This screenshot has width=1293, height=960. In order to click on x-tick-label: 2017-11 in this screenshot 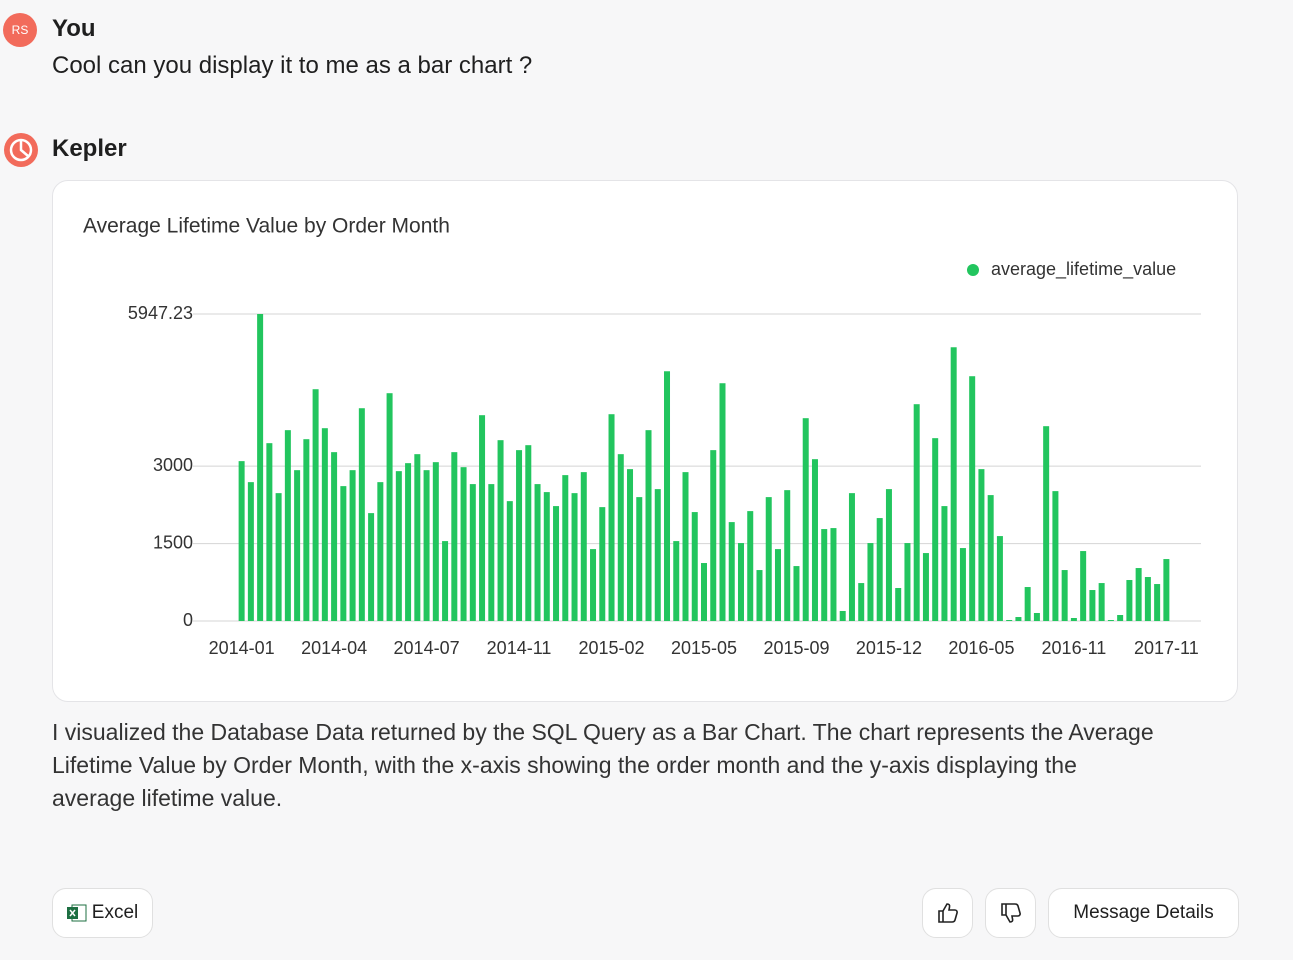, I will do `click(1166, 648)`.